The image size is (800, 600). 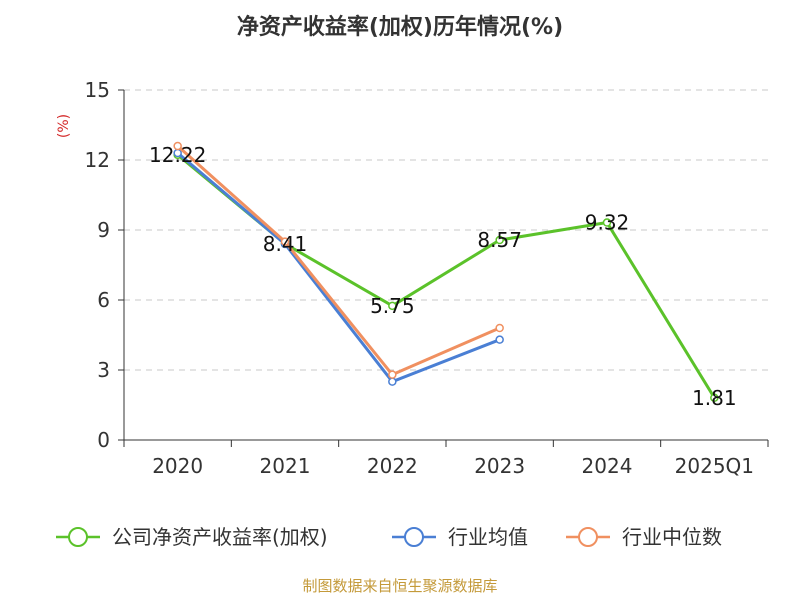 I want to click on legend-item-1: 行业均值, so click(x=460, y=537).